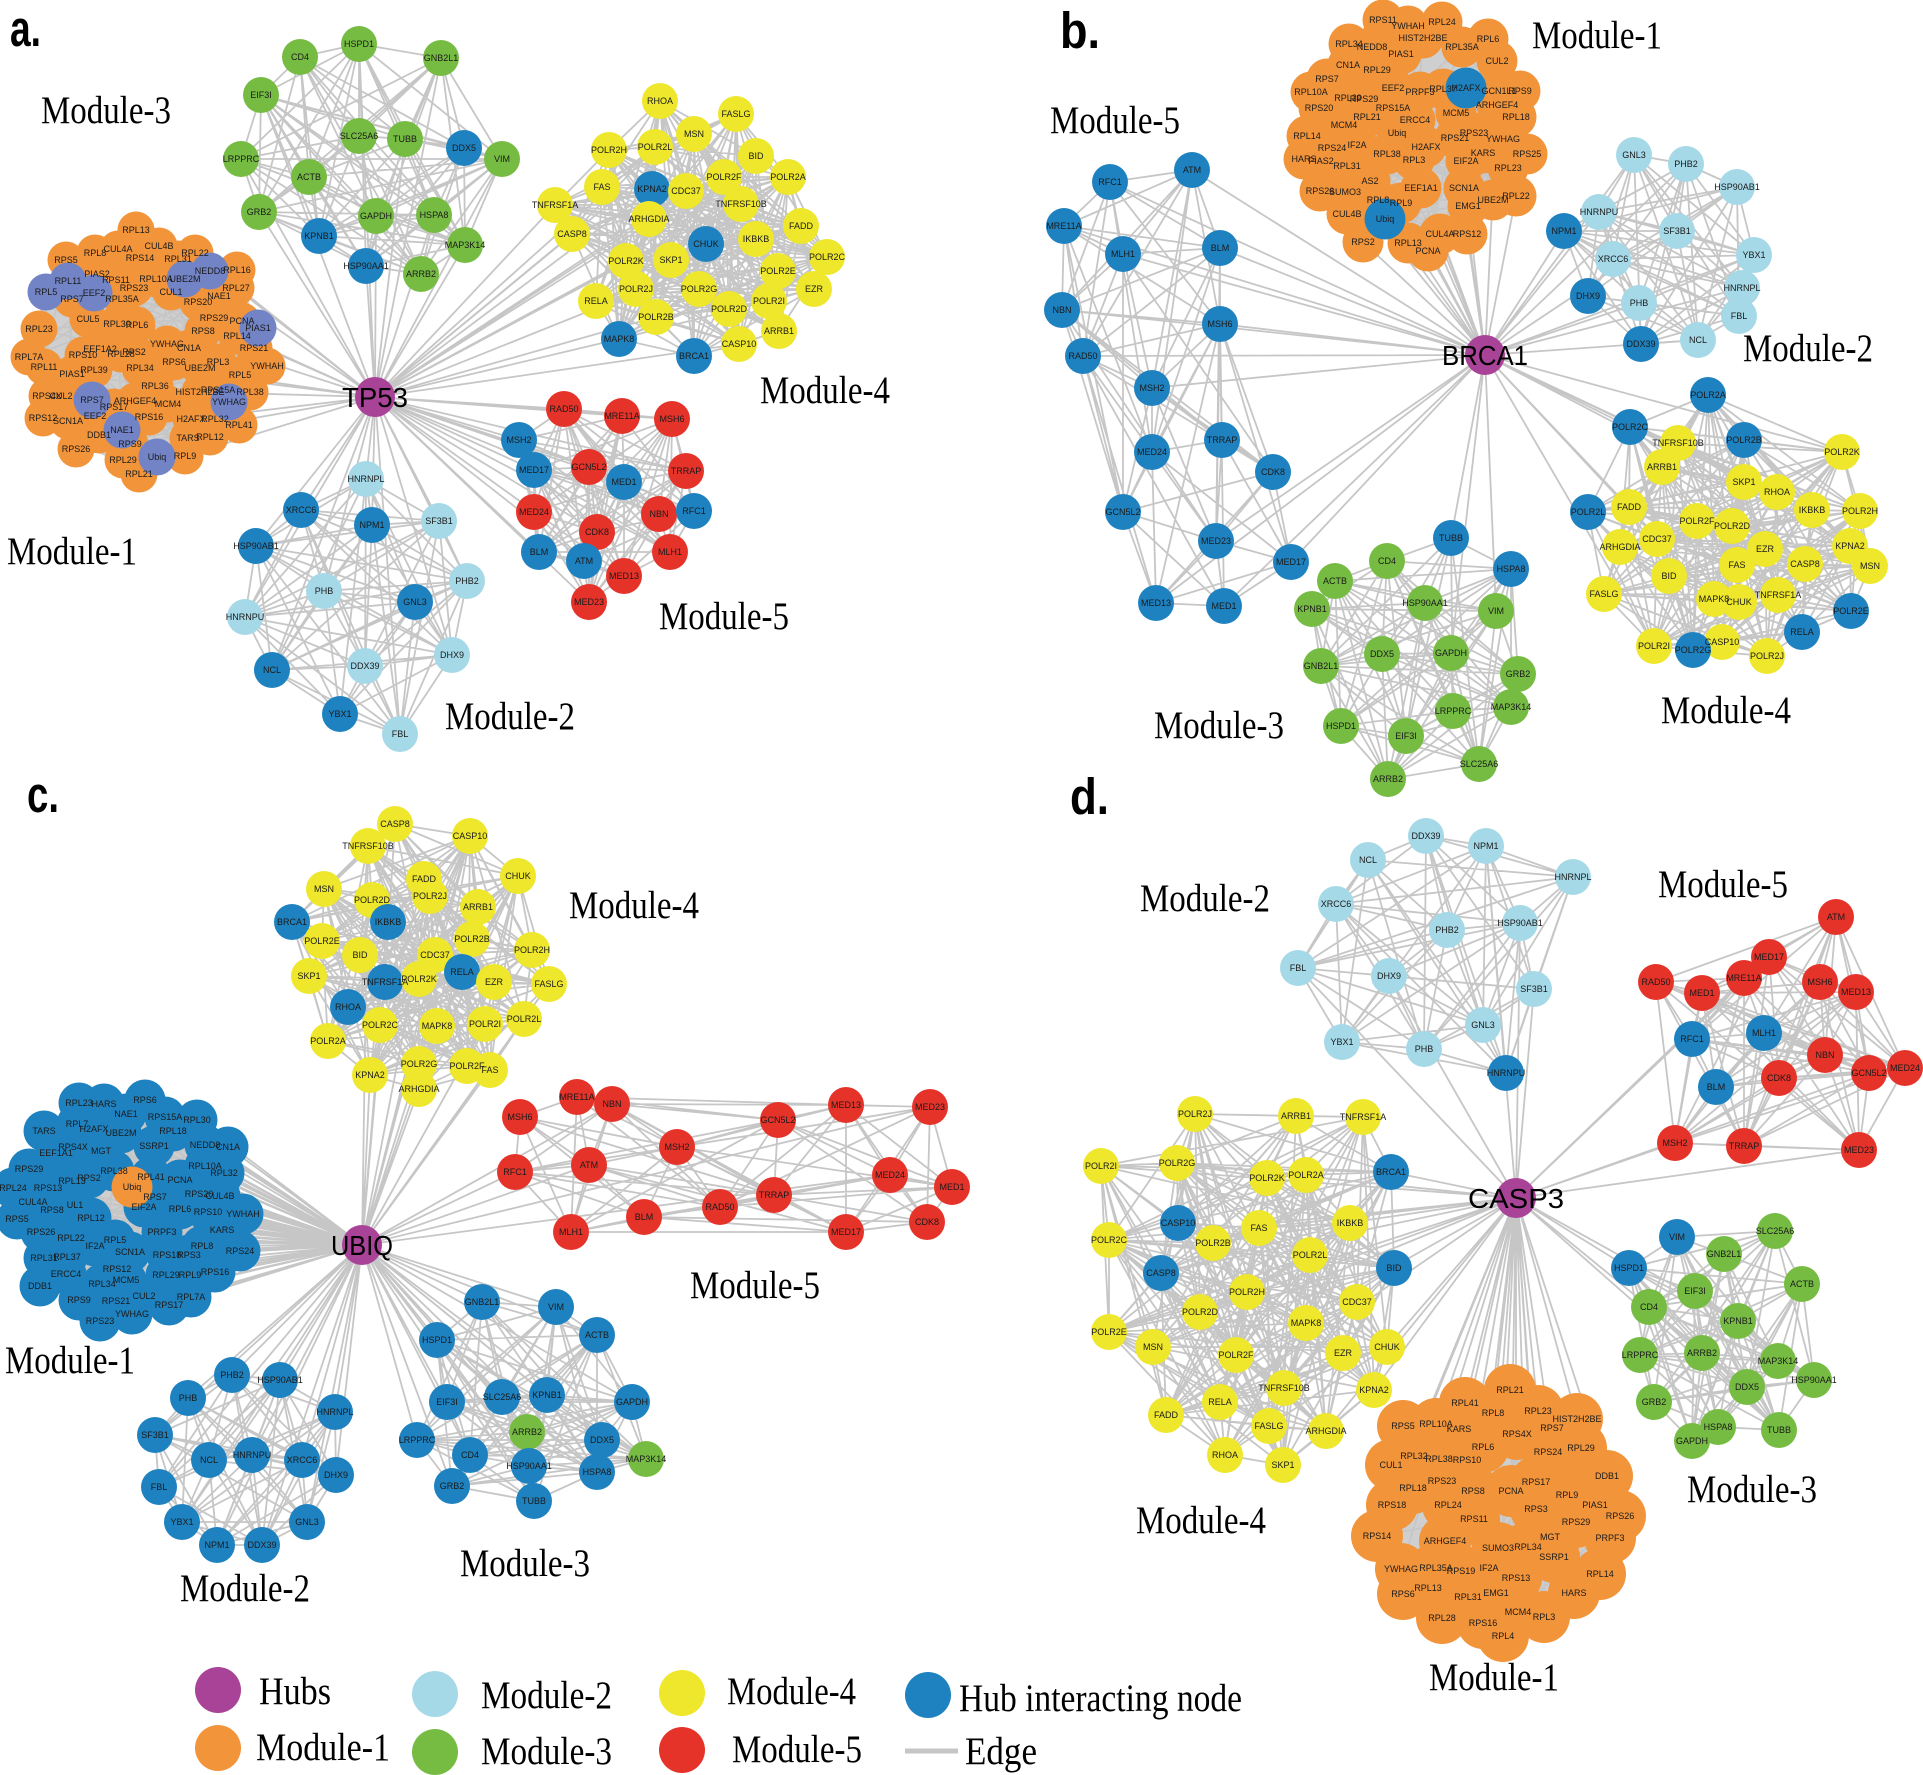 The width and height of the screenshot is (1923, 1775). I want to click on svg-text: YBX1, so click(339, 714).